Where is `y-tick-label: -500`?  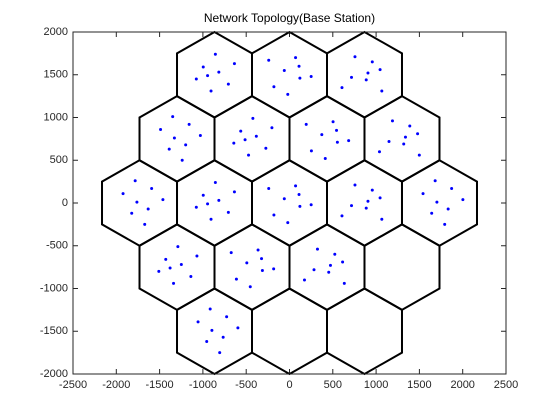
y-tick-label: -500 is located at coordinates (57, 246).